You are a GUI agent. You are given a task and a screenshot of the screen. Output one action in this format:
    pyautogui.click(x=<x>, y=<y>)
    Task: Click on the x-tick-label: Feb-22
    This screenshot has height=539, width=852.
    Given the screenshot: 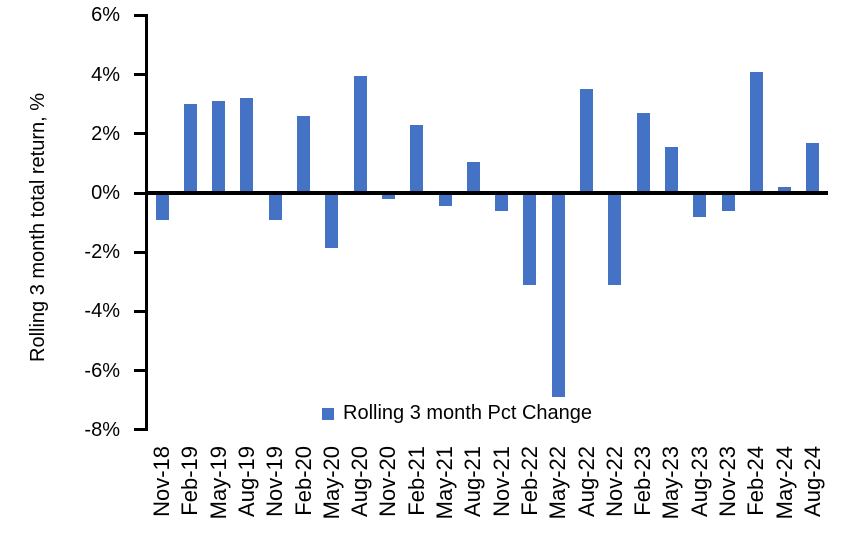 What is the action you would take?
    pyautogui.click(x=529, y=481)
    